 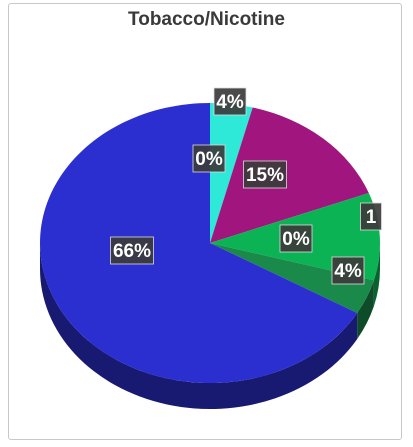 I want to click on svg-text: 66%, so click(x=132, y=251).